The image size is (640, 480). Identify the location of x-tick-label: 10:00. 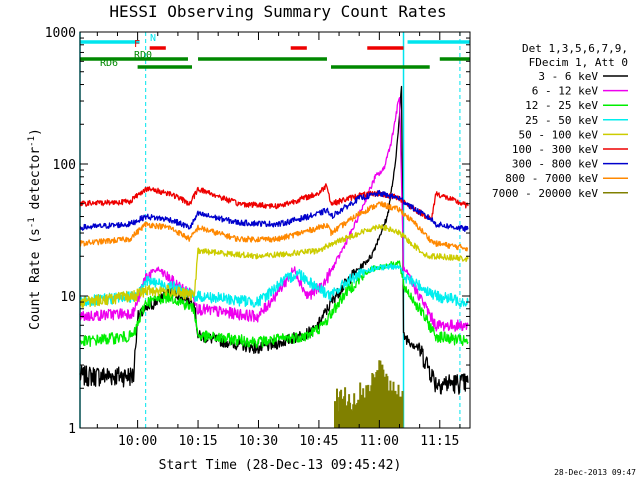
(137, 441).